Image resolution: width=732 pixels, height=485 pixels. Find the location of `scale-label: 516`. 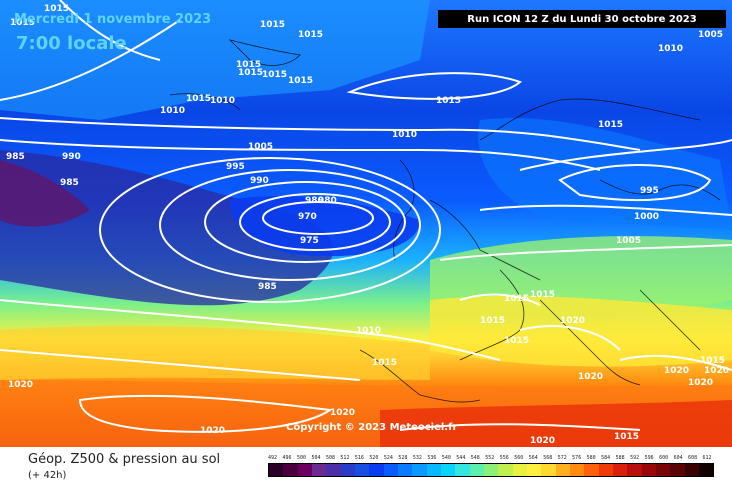

scale-label: 516 is located at coordinates (359, 458).